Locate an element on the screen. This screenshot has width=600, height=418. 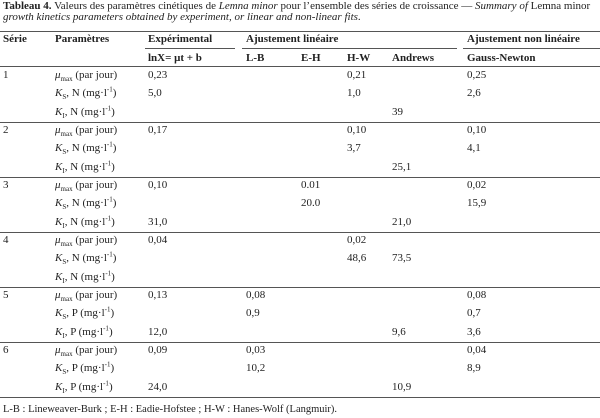
value-cell: 39 is located at coordinates (397, 111).